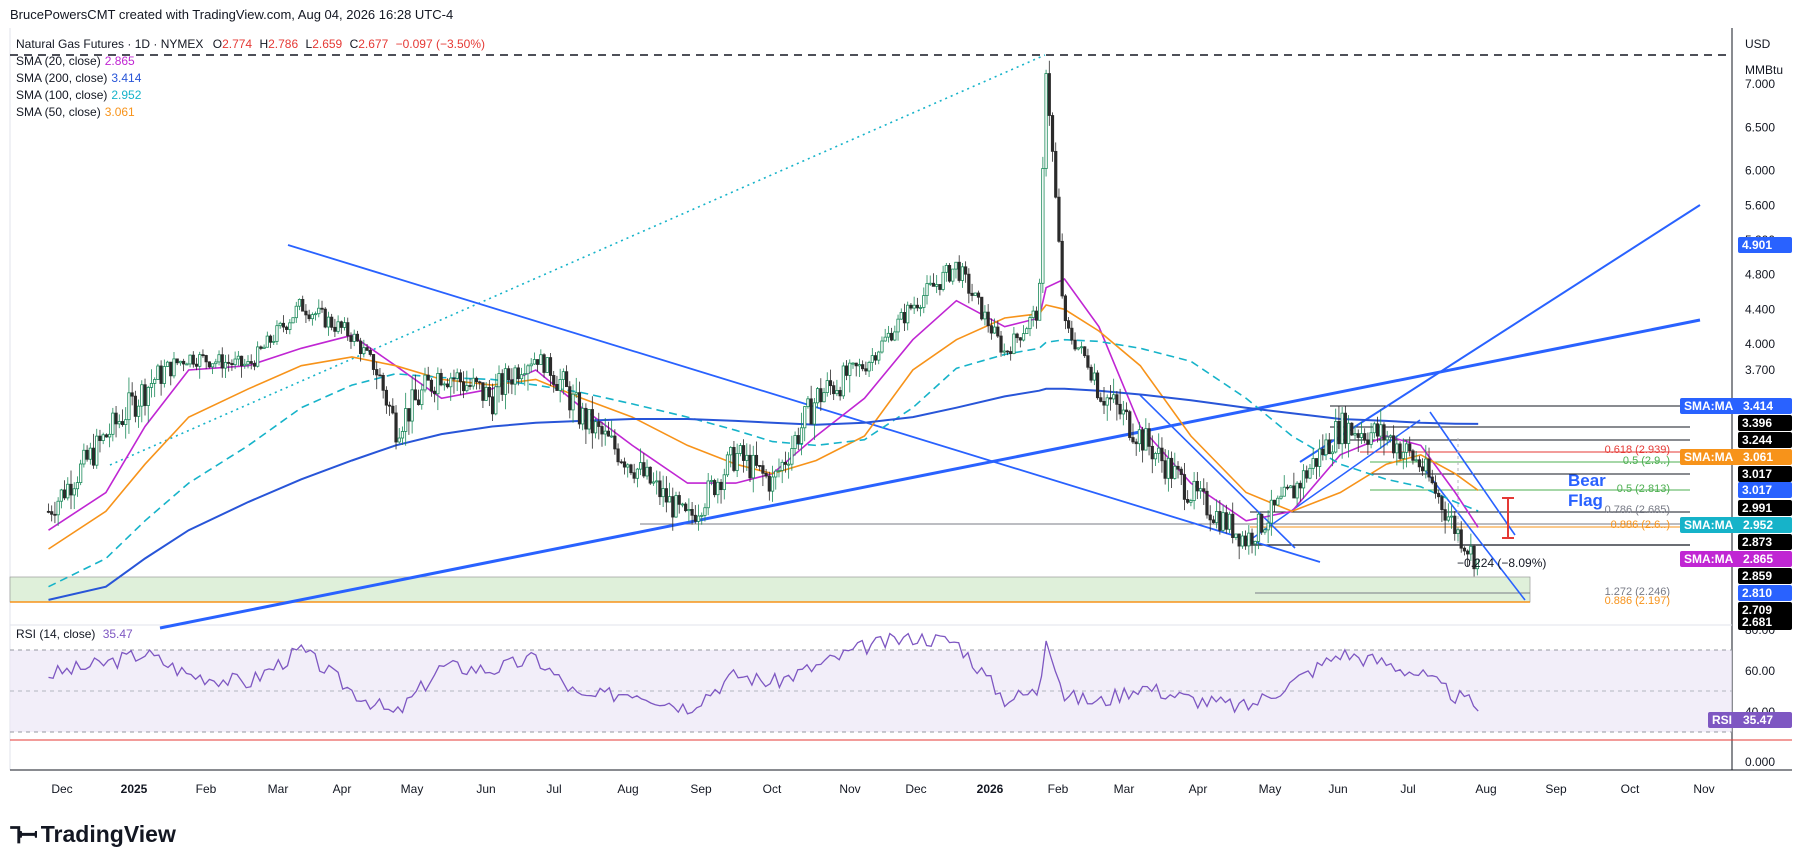 The image size is (1802, 863). Describe the element at coordinates (1757, 474) in the screenshot. I see `price-tag-label: 3.017` at that location.